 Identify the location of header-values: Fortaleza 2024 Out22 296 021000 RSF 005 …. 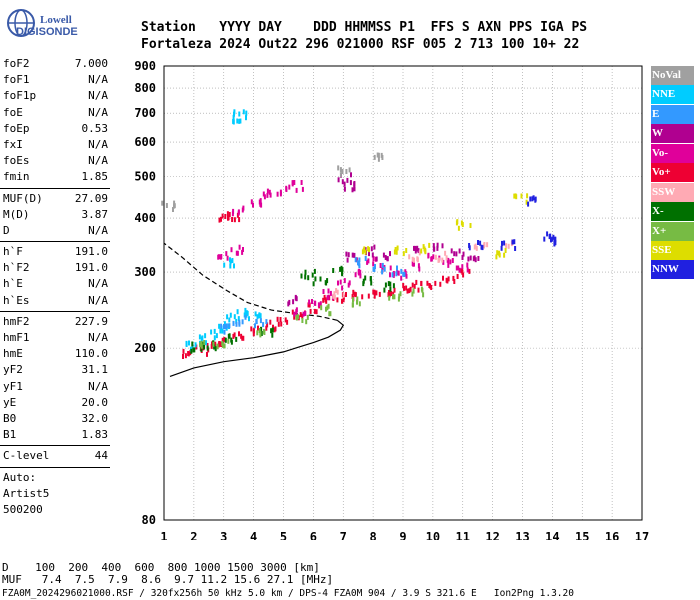
(360, 44).